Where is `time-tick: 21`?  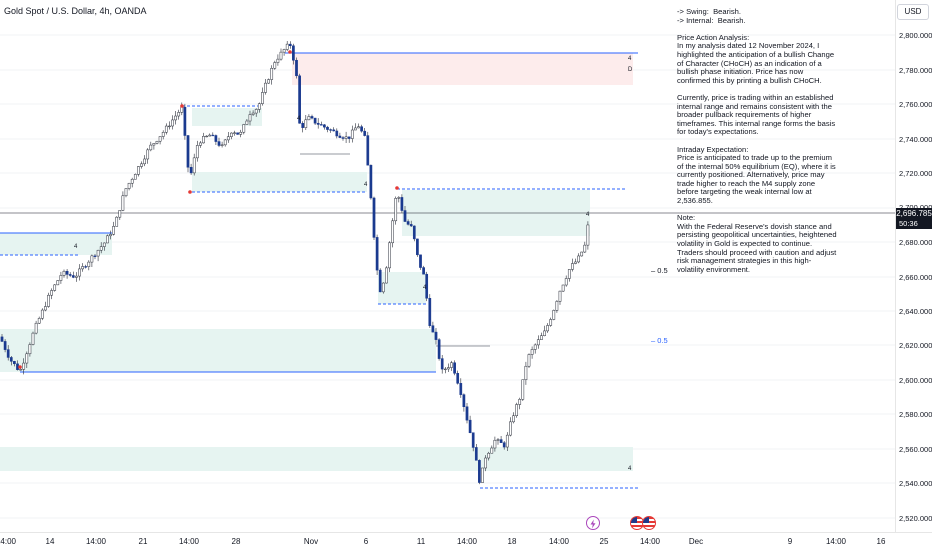
time-tick: 21 is located at coordinates (143, 541).